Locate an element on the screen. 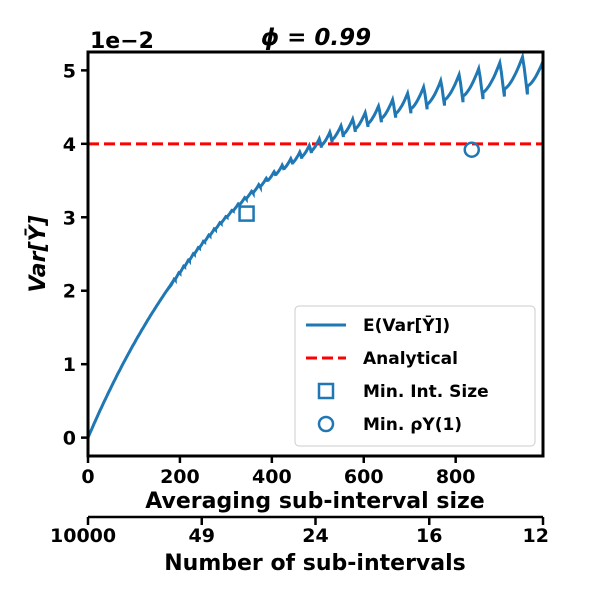 The height and width of the screenshot is (598, 598). y-offset-label: 1e−2 is located at coordinates (122, 41).